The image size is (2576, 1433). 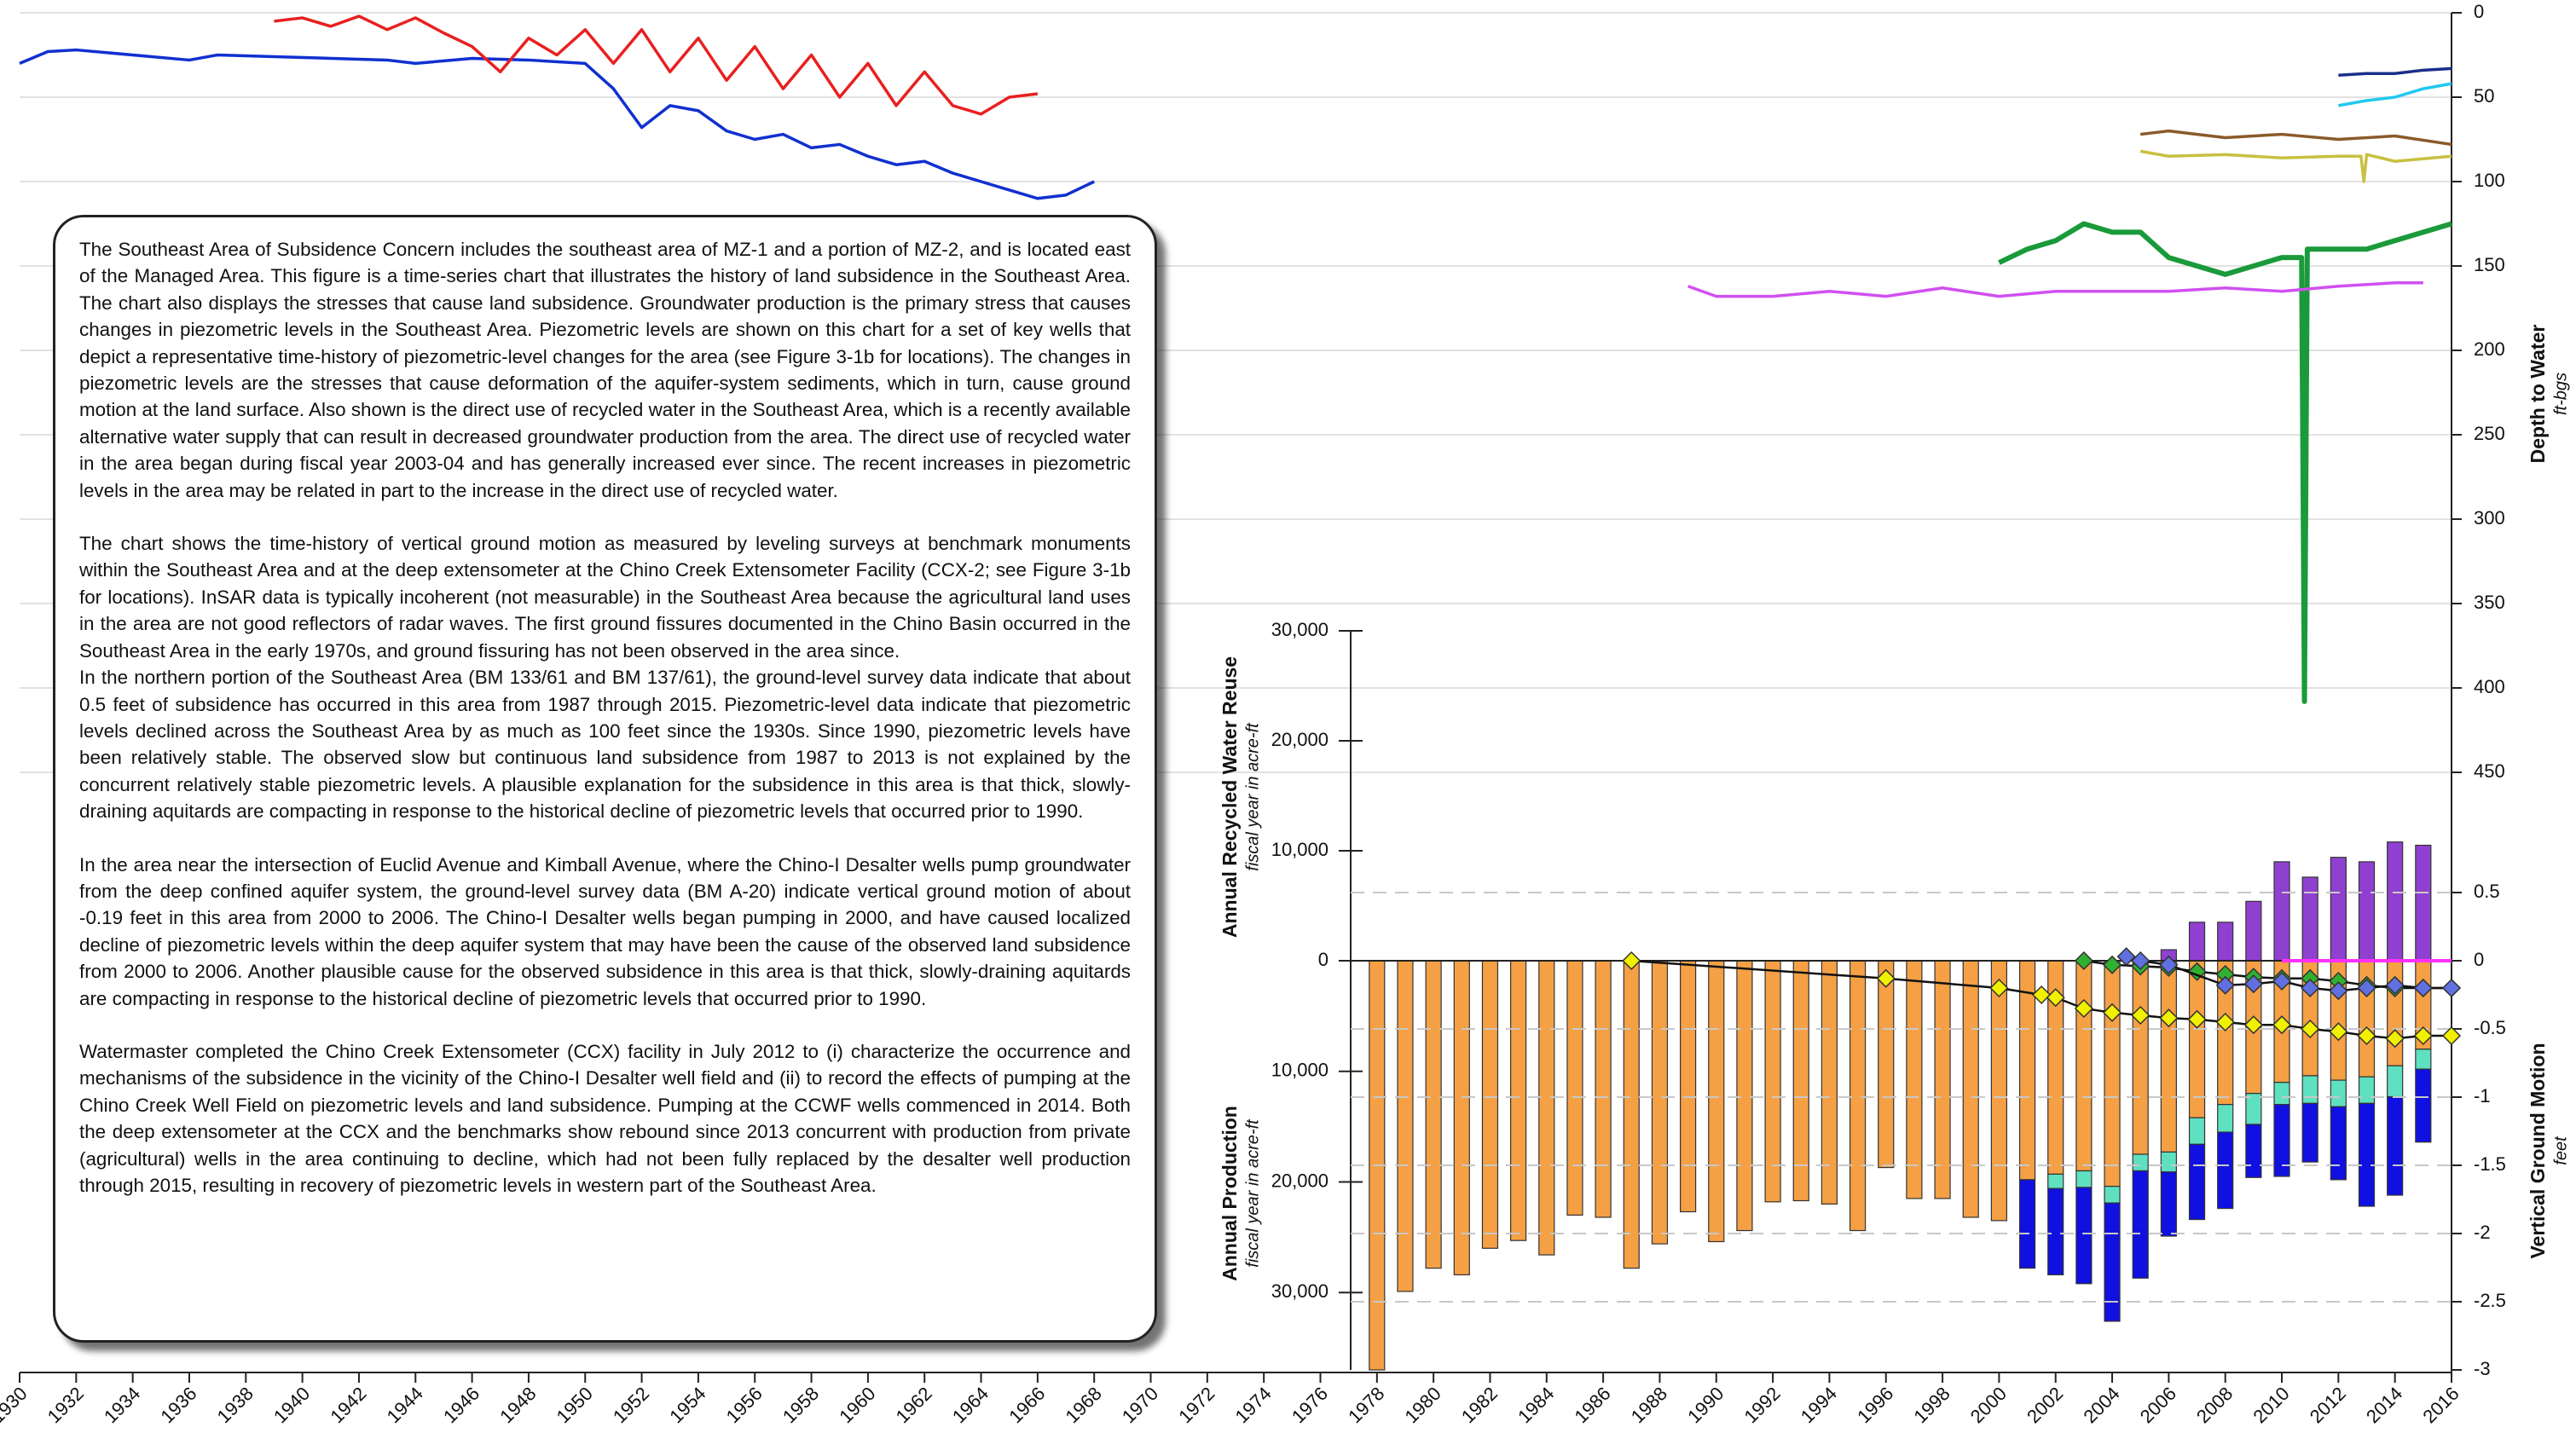 What do you see at coordinates (1819, 1405) in the screenshot?
I see `x-tick-label: 1994` at bounding box center [1819, 1405].